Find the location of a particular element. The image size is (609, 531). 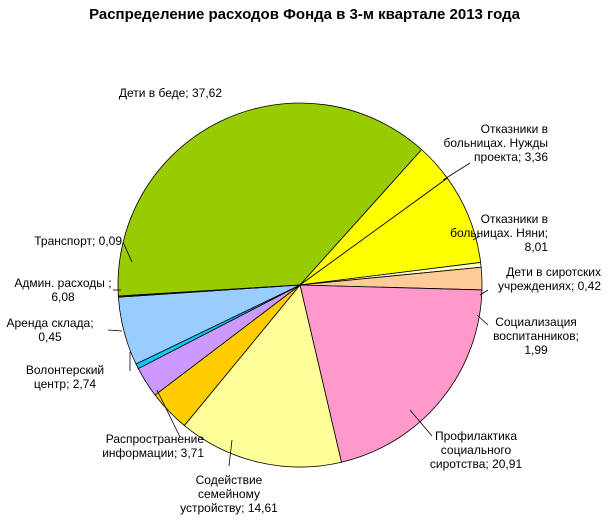

slice-label-line: больницах. Няни; is located at coordinates (499, 233).